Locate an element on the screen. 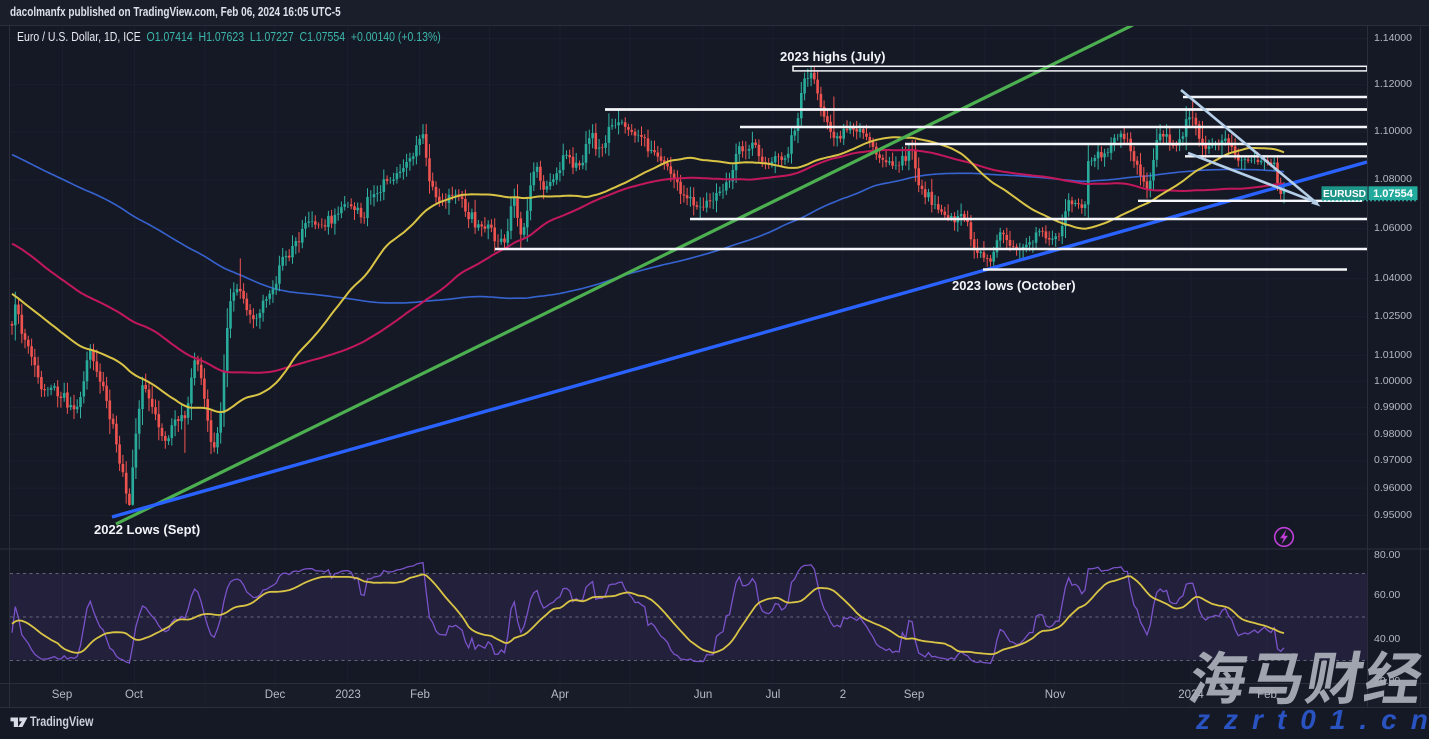  svg-text: 1.07554 is located at coordinates (1393, 194).